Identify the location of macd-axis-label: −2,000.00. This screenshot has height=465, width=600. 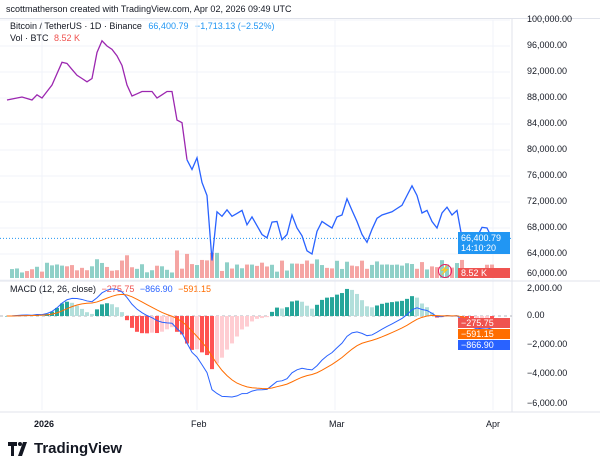
(547, 344).